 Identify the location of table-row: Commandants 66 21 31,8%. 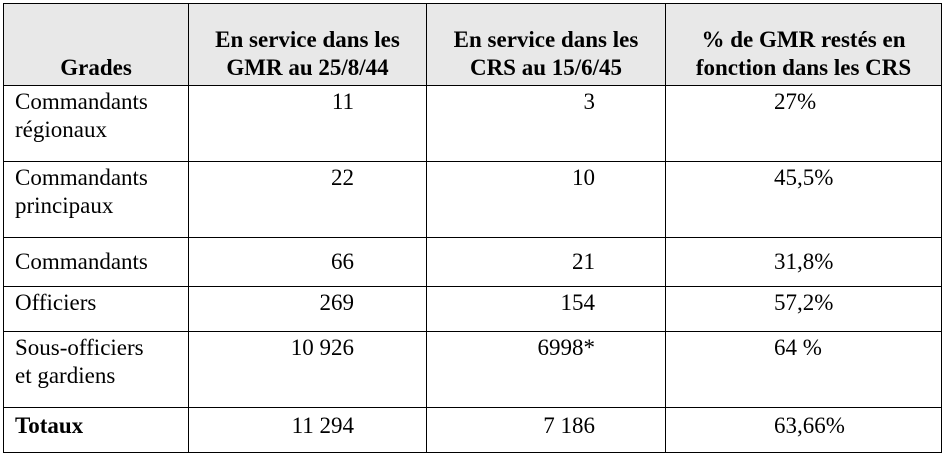
(472, 262).